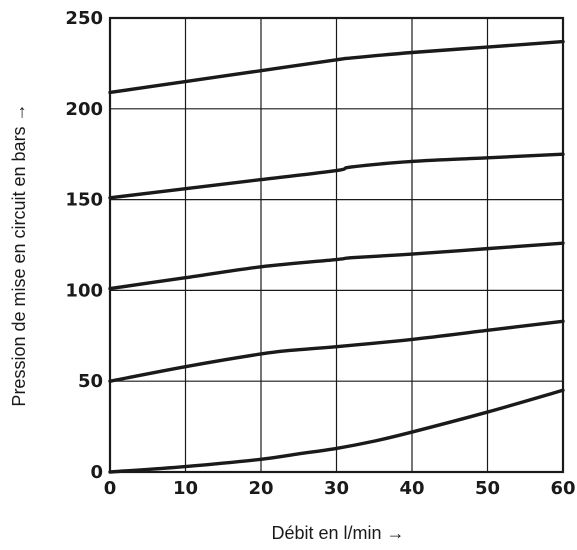 The width and height of the screenshot is (577, 550). I want to click on x-tick-label: 50, so click(487, 488).